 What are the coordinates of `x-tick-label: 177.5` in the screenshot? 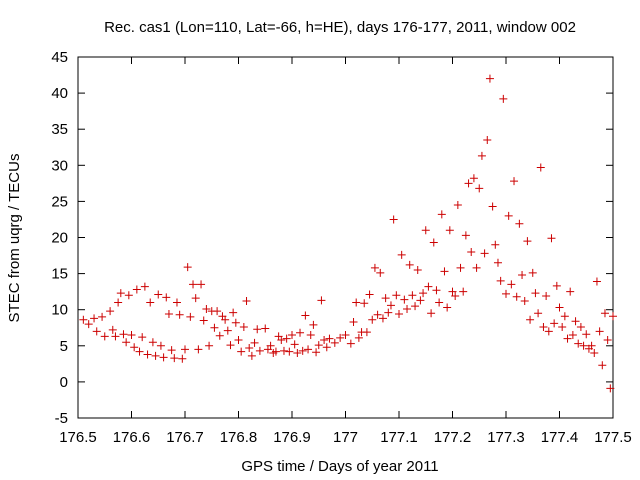 It's located at (613, 437).